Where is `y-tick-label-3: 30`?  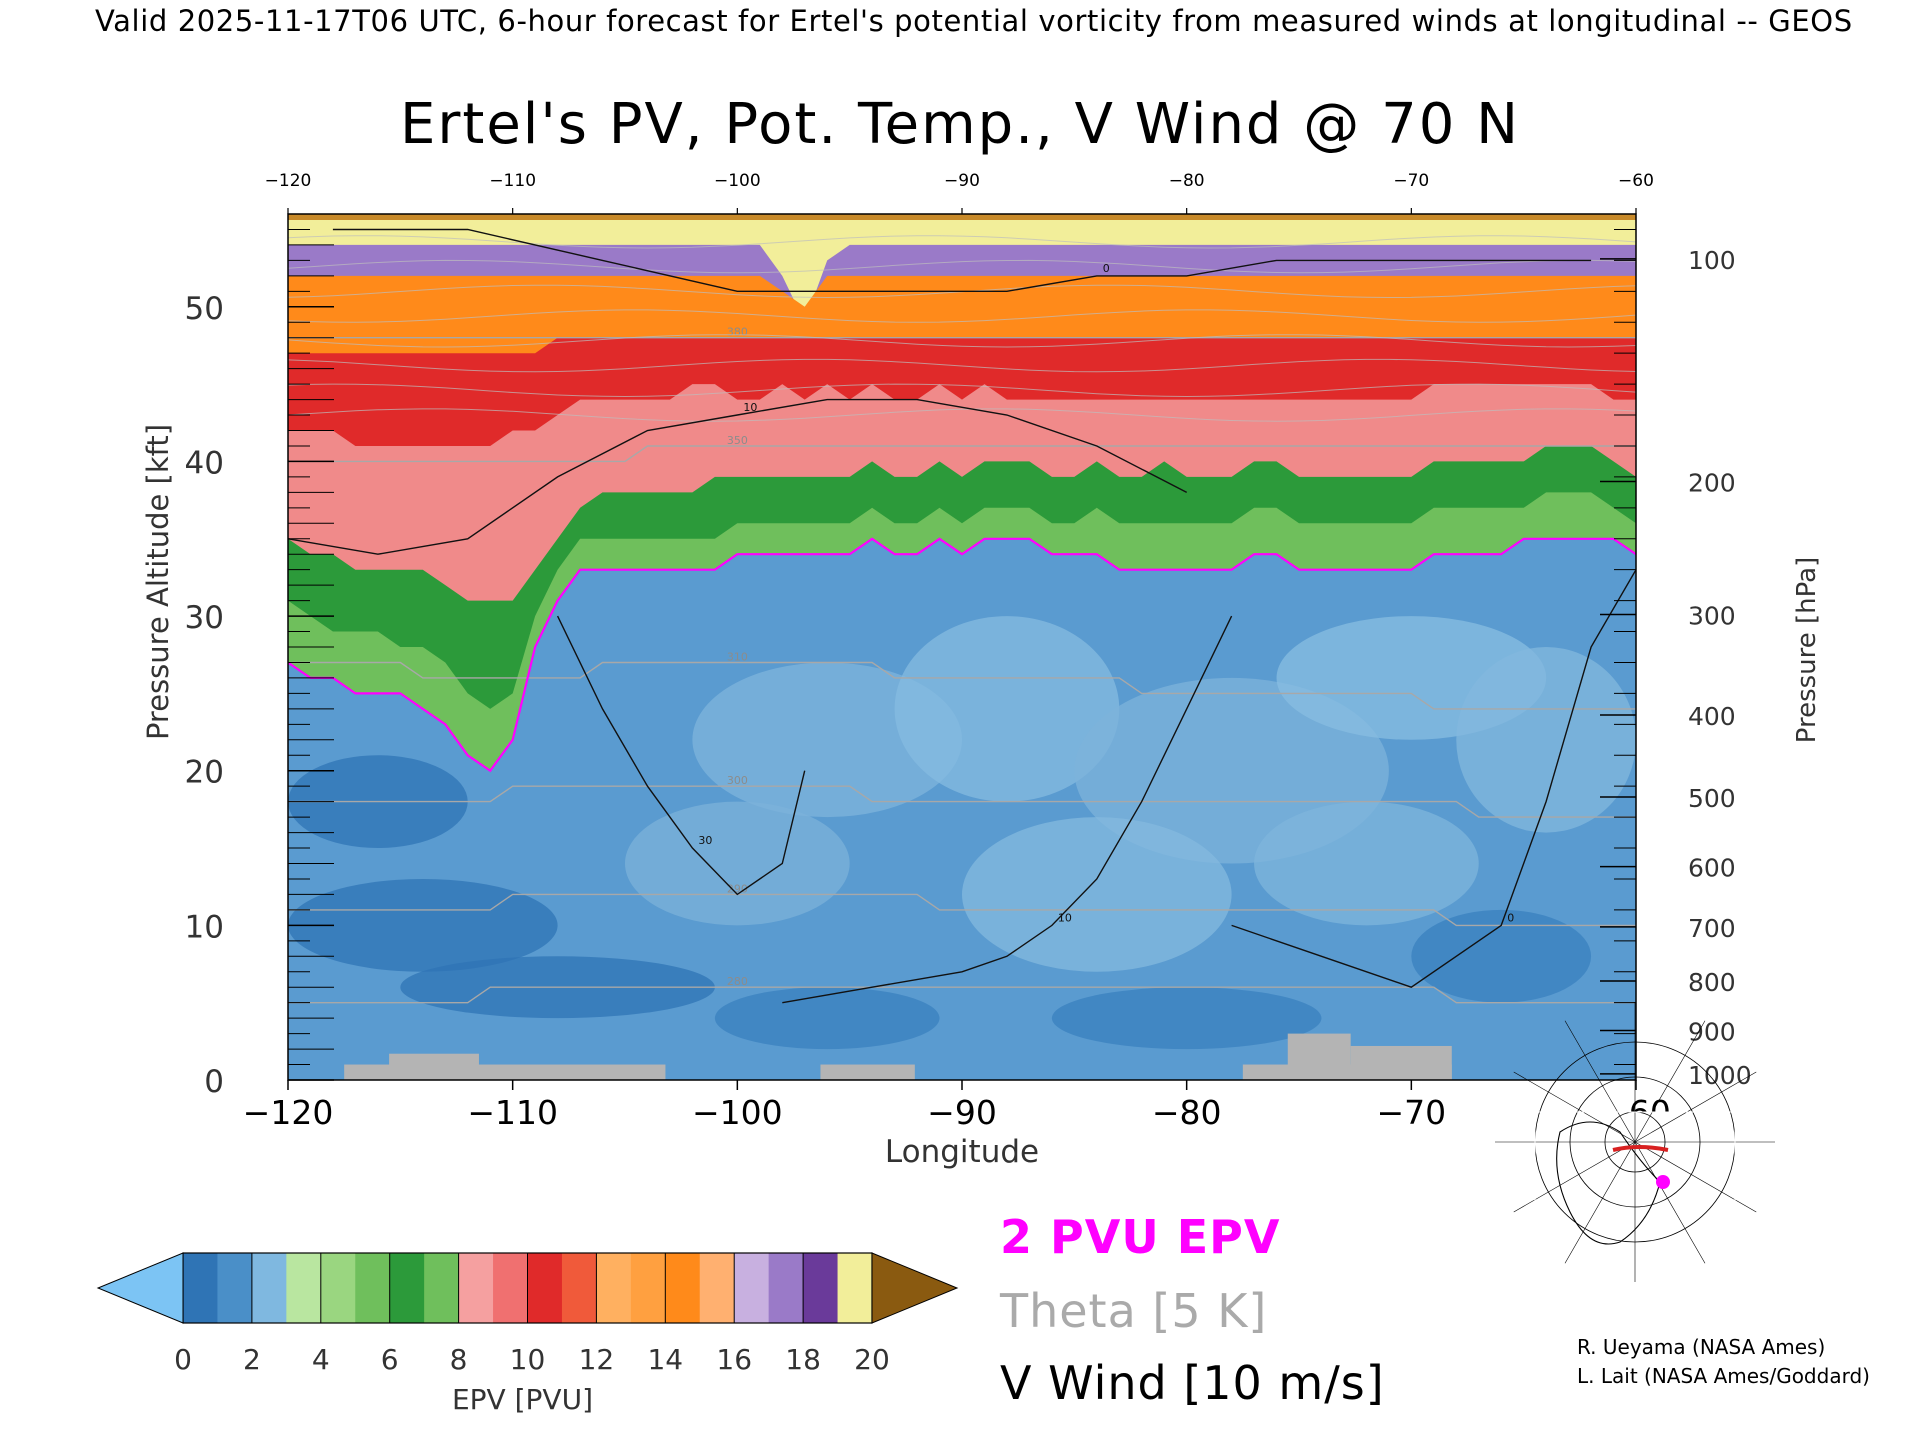
y-tick-label-3: 30 is located at coordinates (204, 618).